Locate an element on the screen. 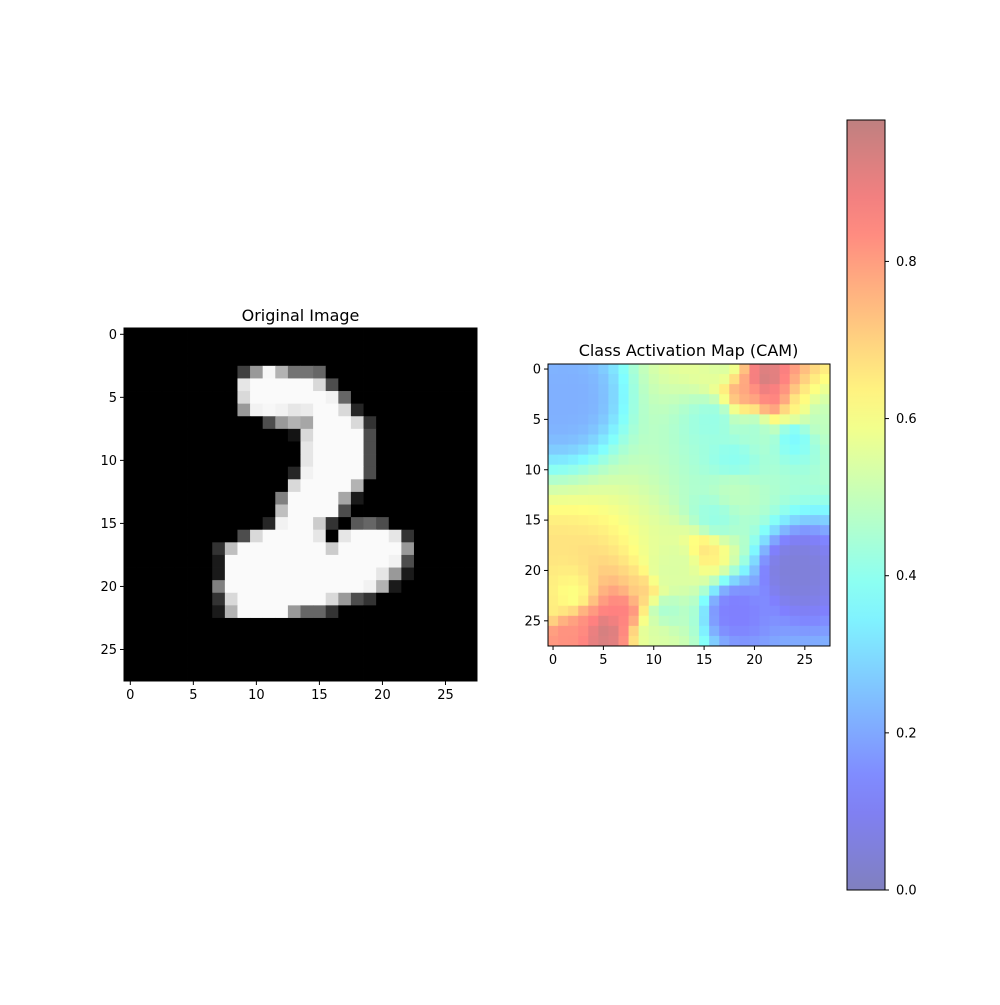 Image resolution: width=1000 pixels, height=1005 pixels. cam-title: Class Activation Map (CAM) is located at coordinates (689, 350).